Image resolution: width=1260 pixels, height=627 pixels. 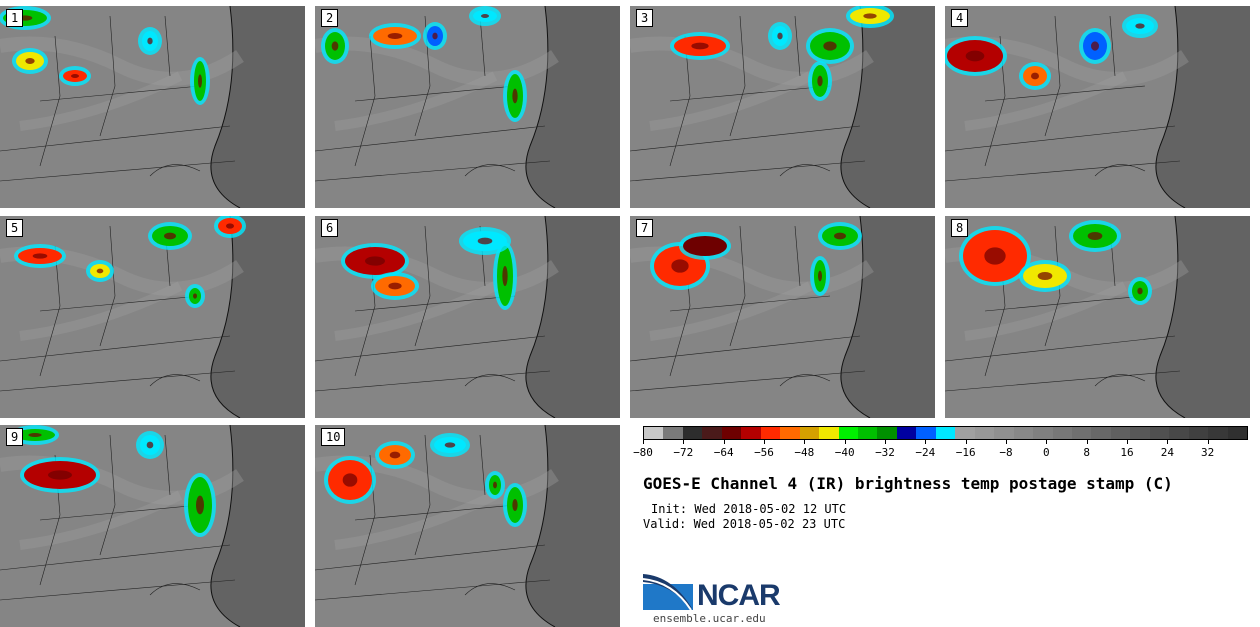 I want to click on postage-stamp-panel: 8, so click(x=1097, y=317).